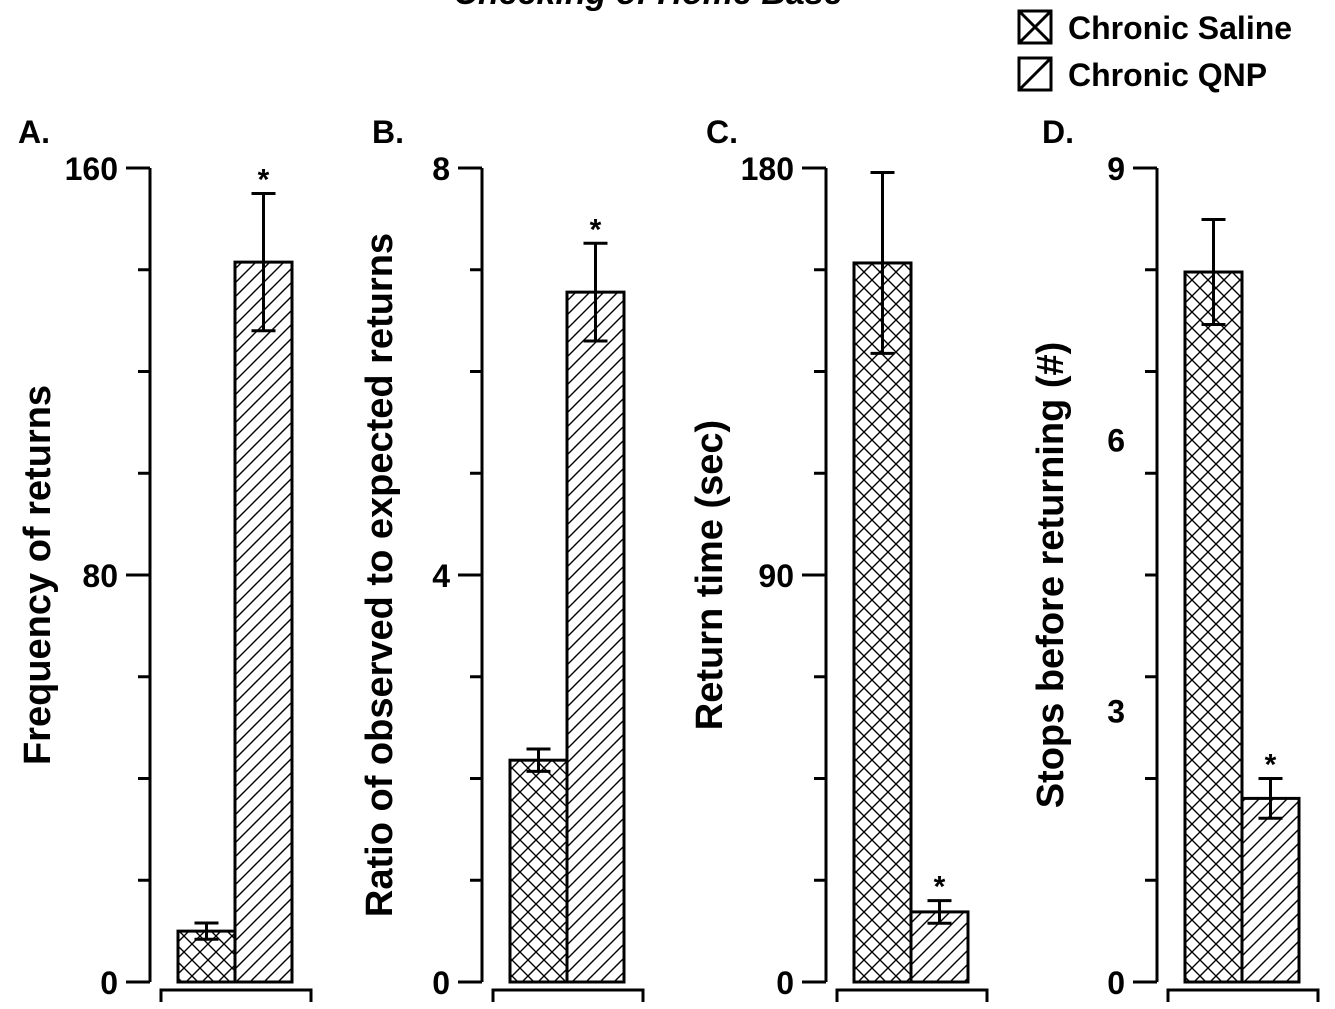 The width and height of the screenshot is (1335, 1009). What do you see at coordinates (710, 575) in the screenshot?
I see `y-axis-label: Return time (sec)` at bounding box center [710, 575].